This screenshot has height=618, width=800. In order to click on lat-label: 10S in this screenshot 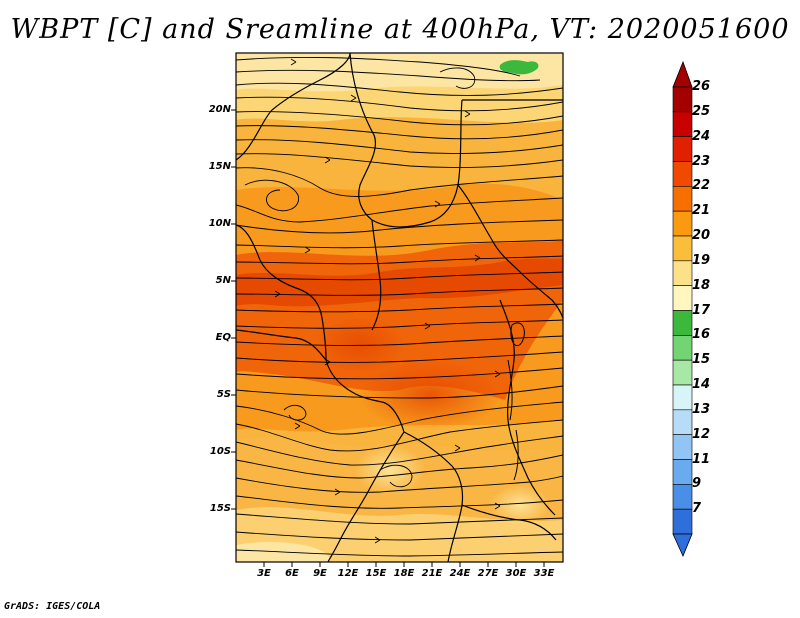, I will do `click(220, 451)`.